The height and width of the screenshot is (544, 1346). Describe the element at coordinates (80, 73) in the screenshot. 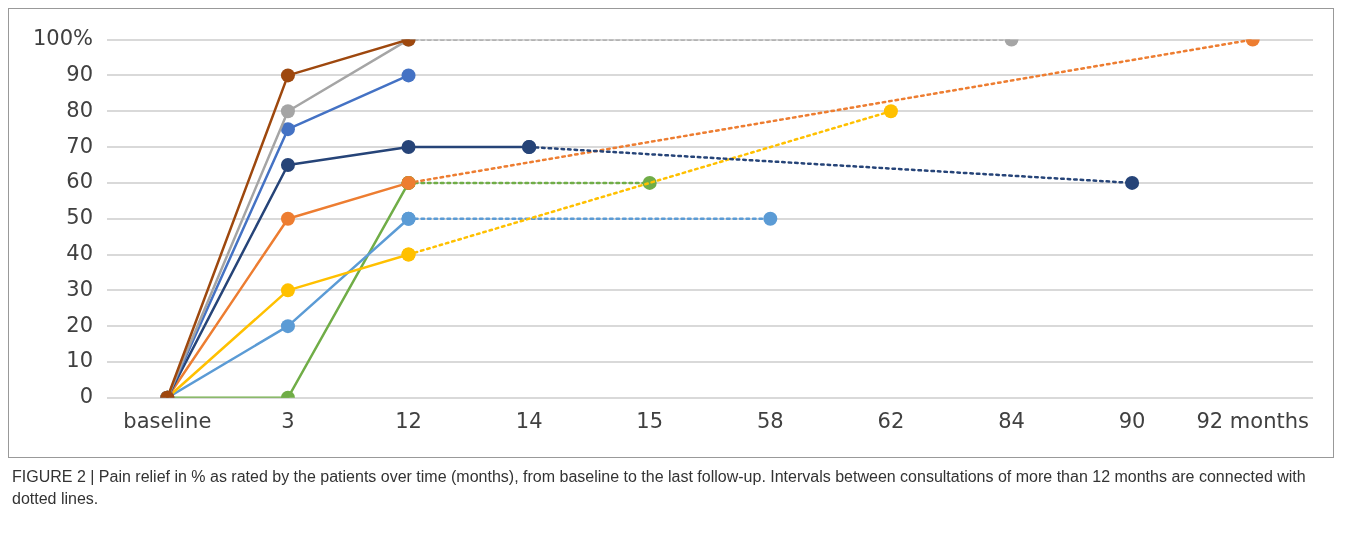

I see `y-tick-label: 90` at that location.